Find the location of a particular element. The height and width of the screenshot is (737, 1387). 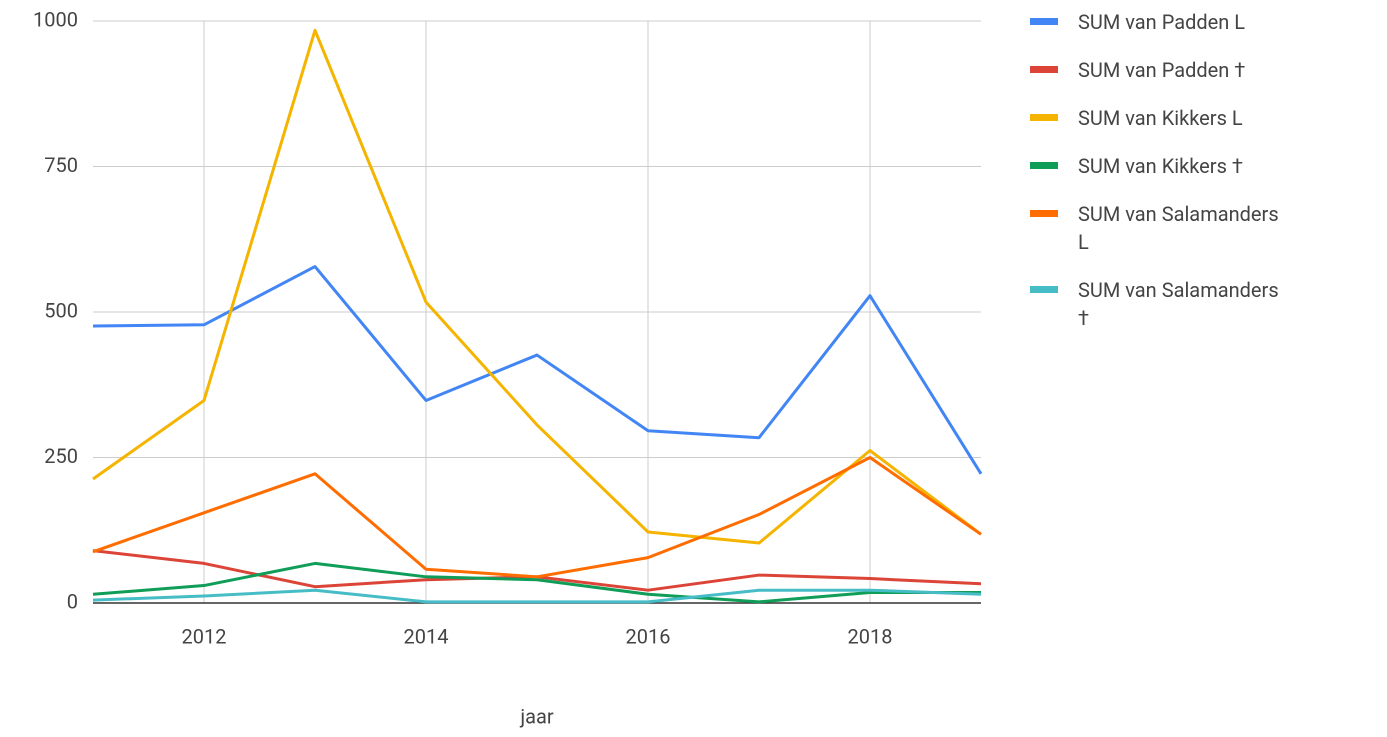

legend-item: SUM van Salamanders L is located at coordinates (1158, 228).